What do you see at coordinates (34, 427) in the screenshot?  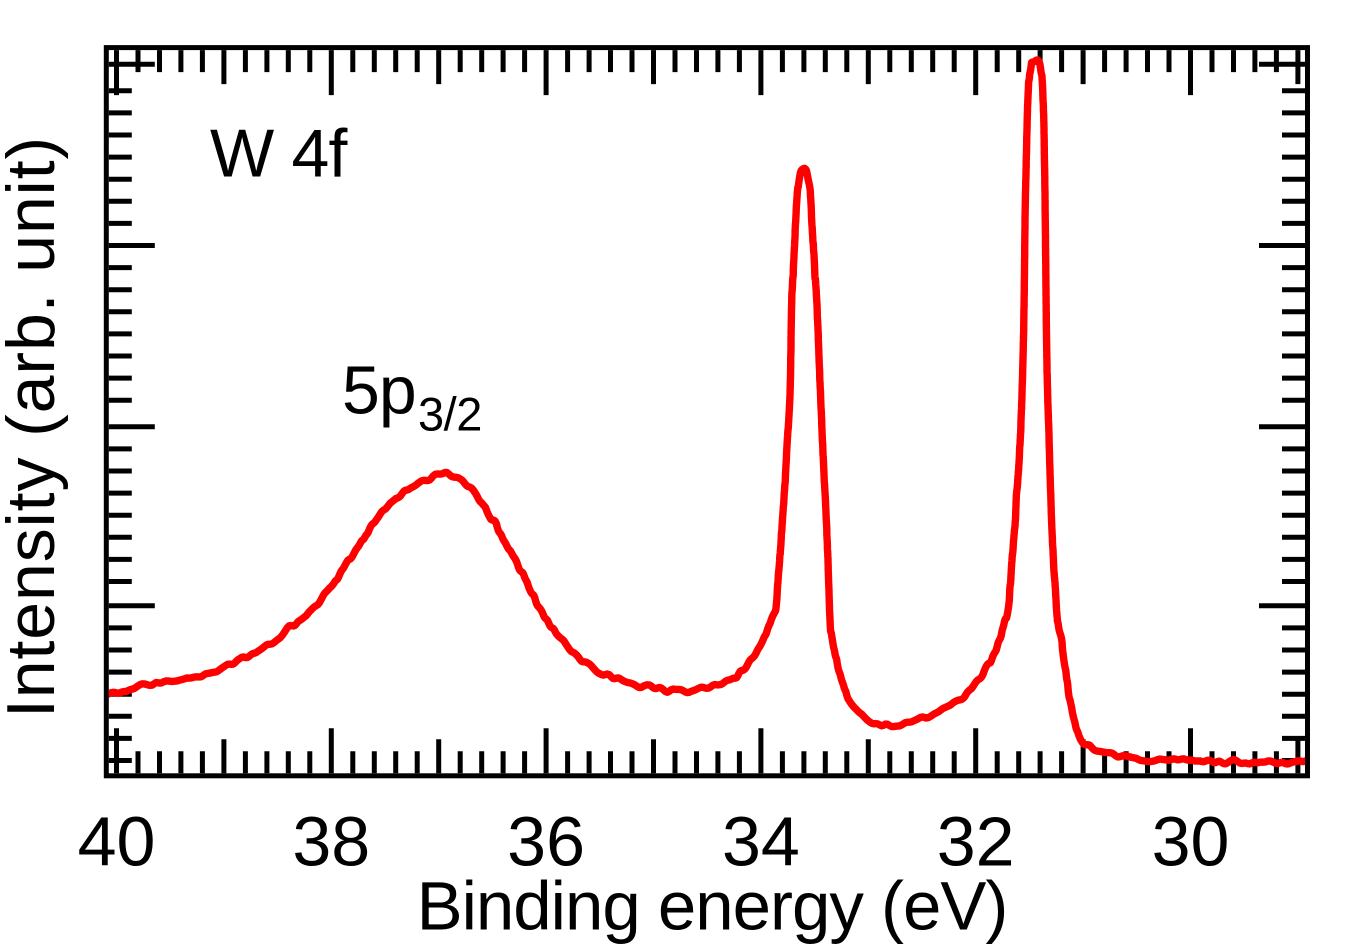 I see `svg-text: Intensity (arb. unit)` at bounding box center [34, 427].